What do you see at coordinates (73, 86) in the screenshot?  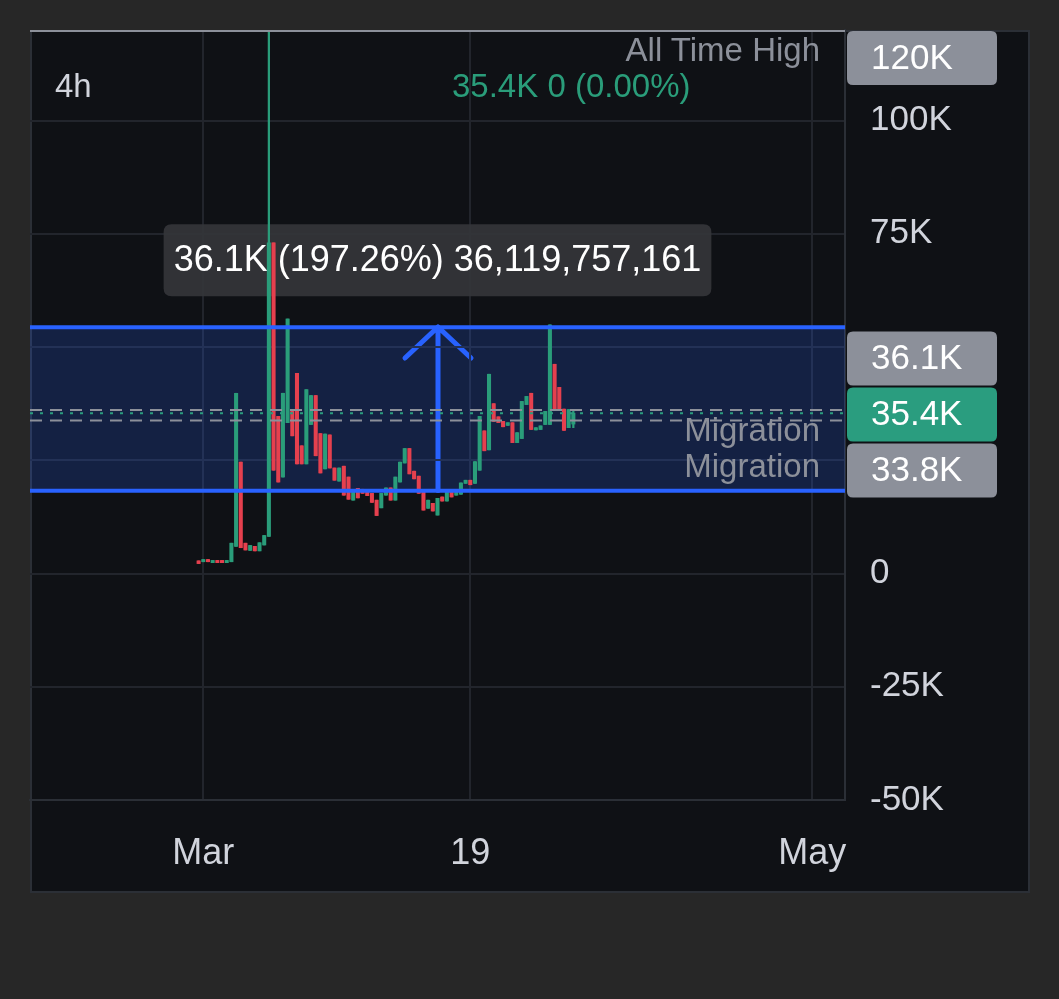 I see `text: 4h` at bounding box center [73, 86].